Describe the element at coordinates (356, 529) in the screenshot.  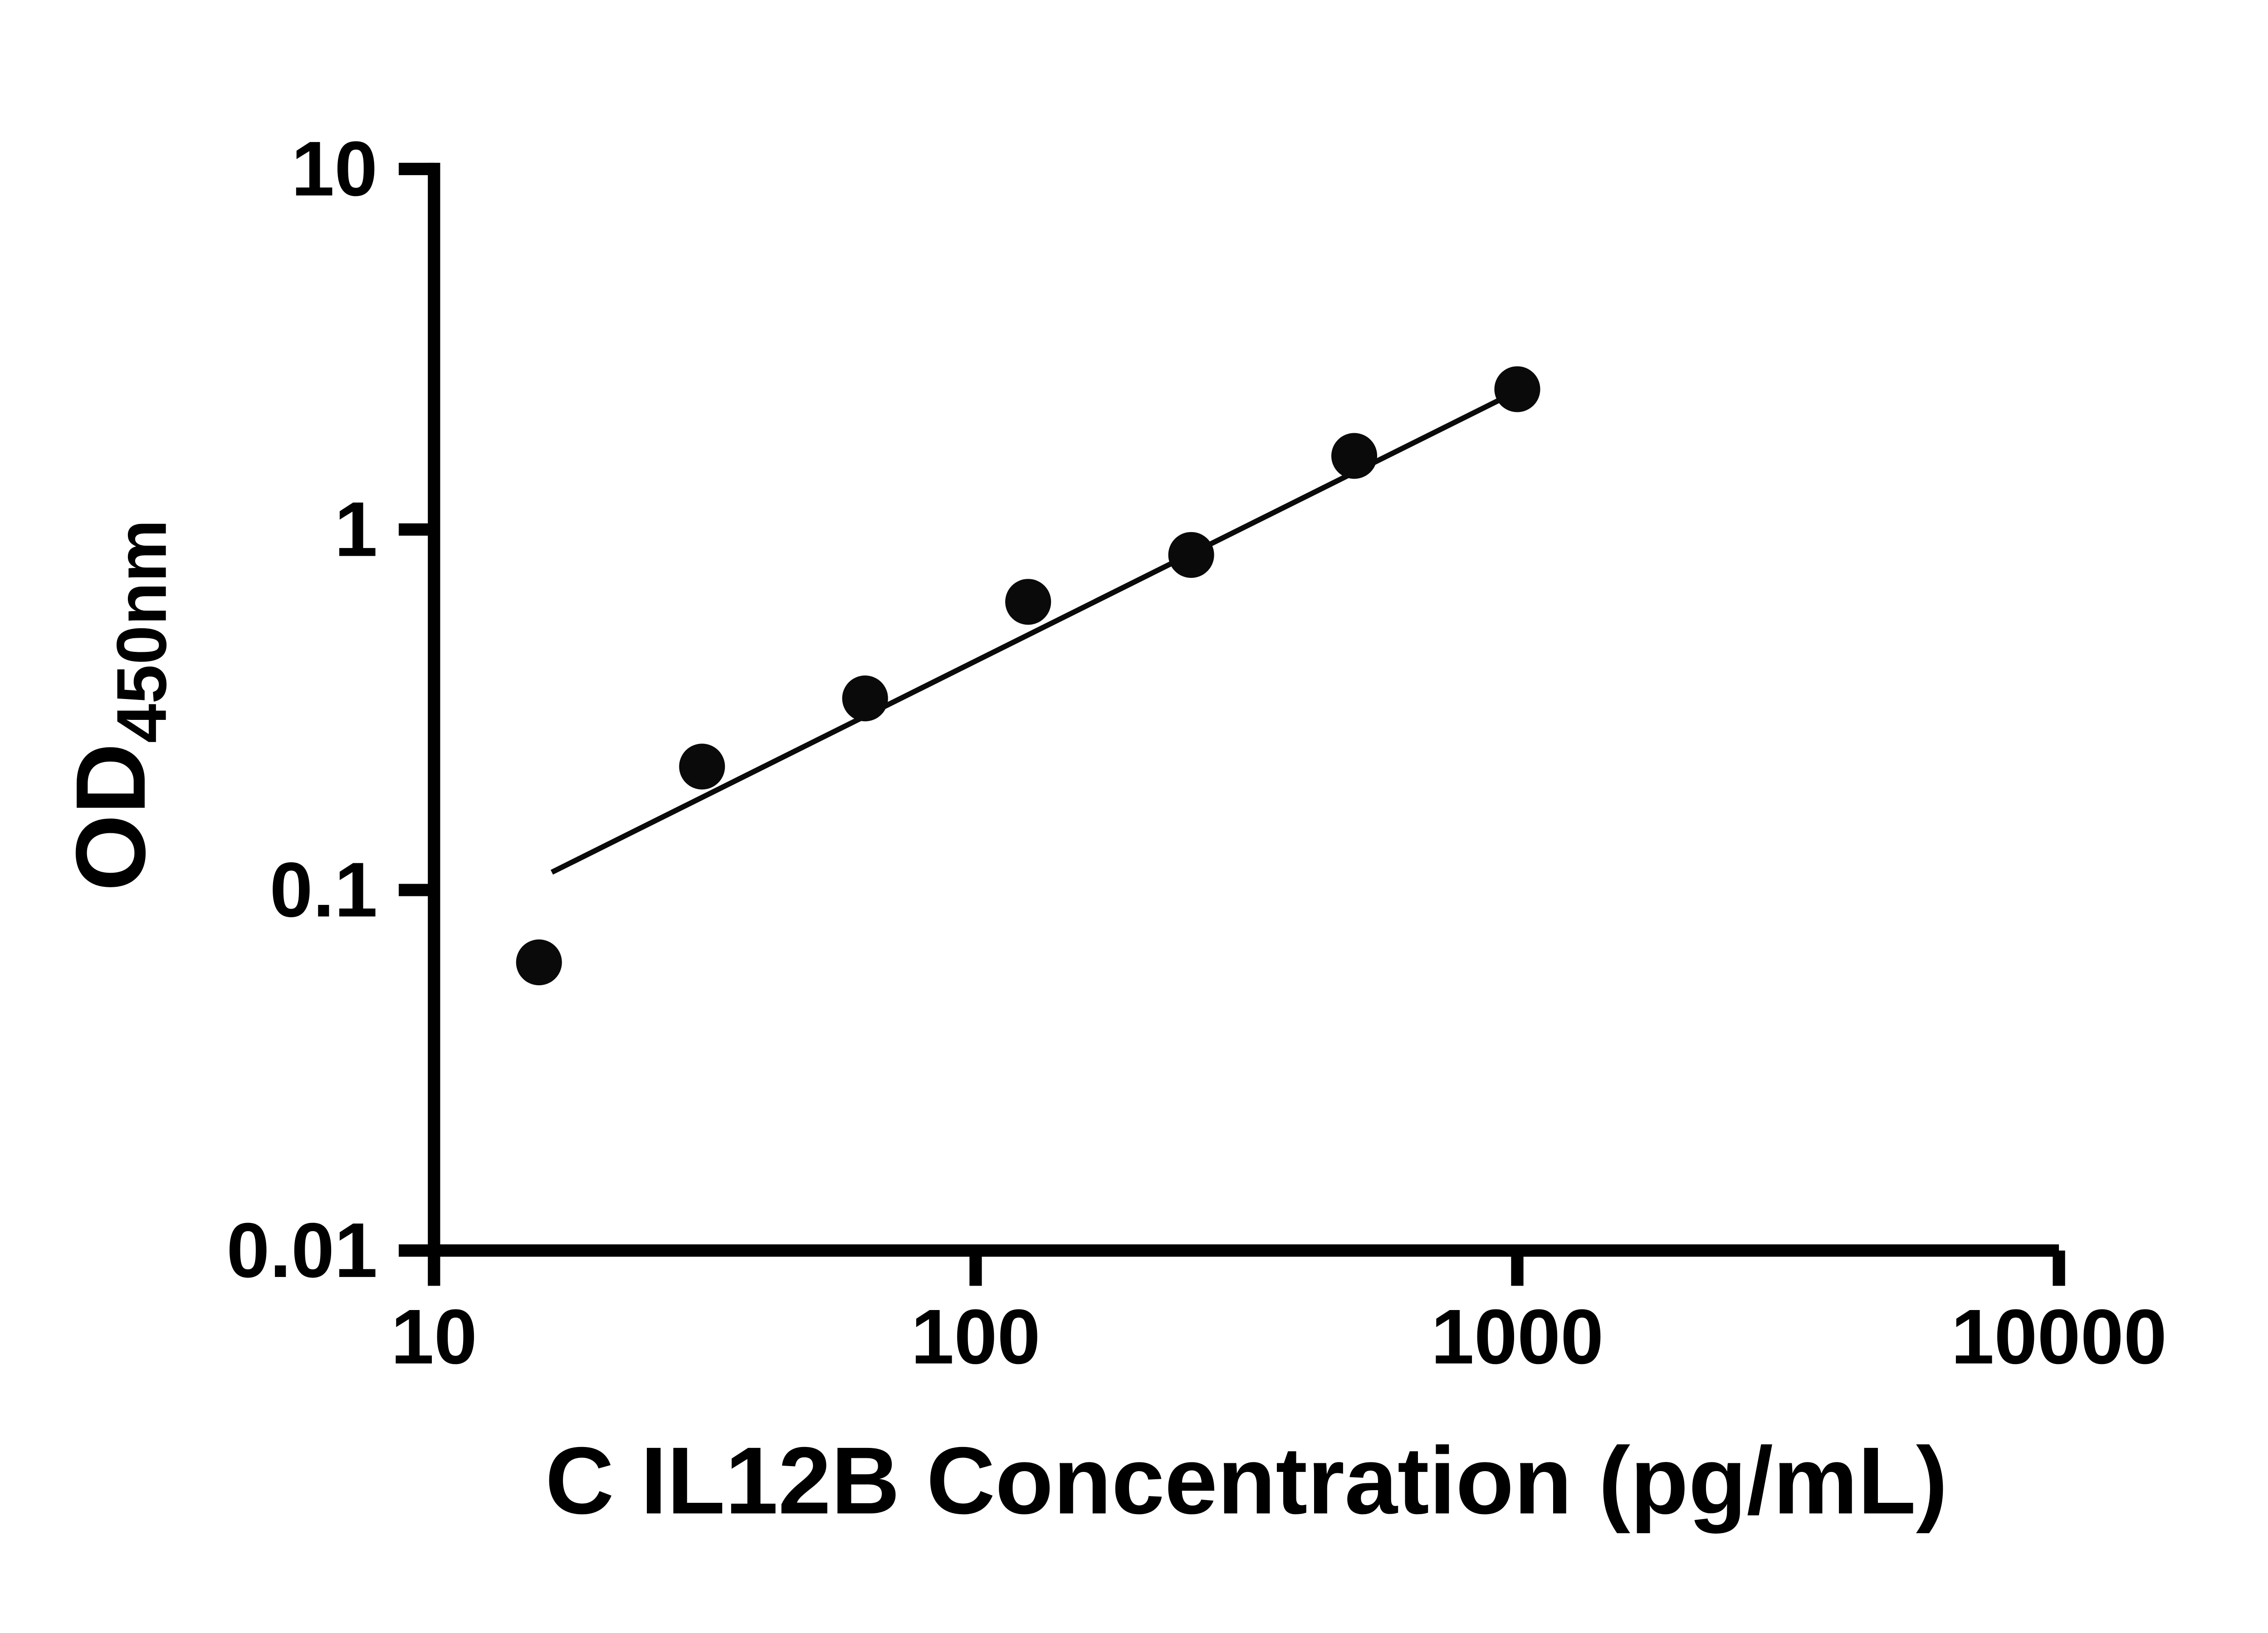
I see `y-axis-tick-label: 1` at that location.